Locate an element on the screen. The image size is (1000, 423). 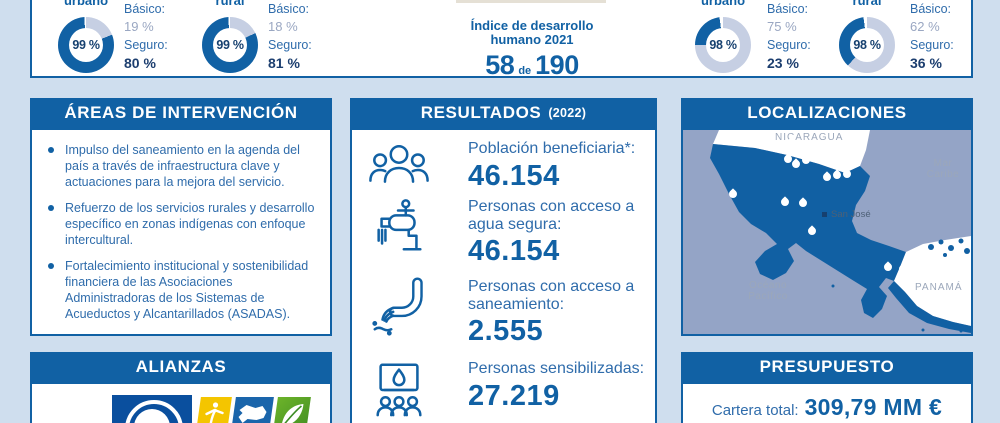
blue-map-tile is located at coordinates (250, 410).